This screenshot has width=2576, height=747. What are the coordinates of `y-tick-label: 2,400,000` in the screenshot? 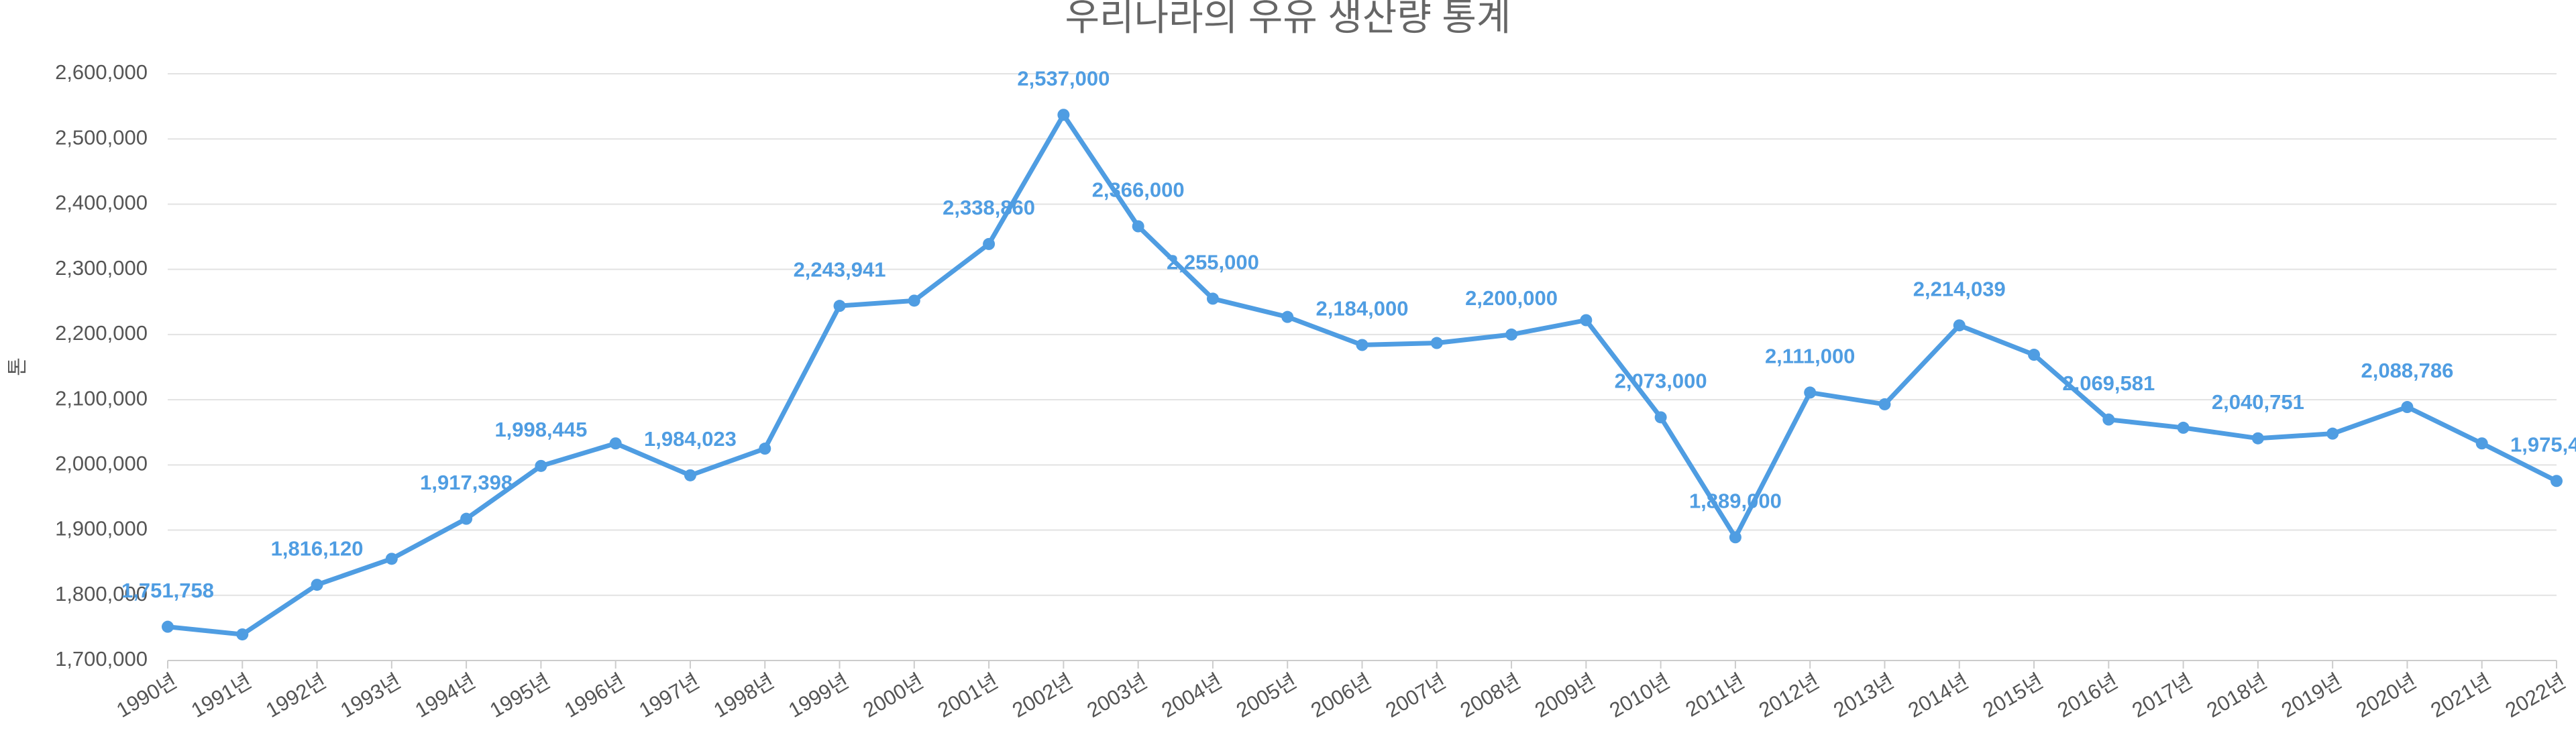 It's located at (101, 203).